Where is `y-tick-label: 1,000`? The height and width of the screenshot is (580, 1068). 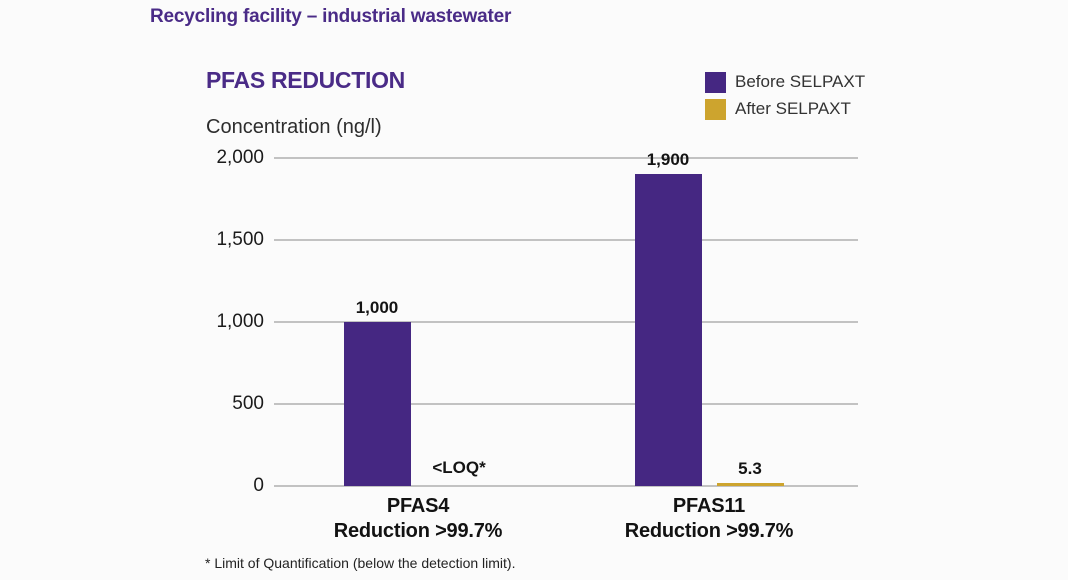
y-tick-label: 1,000 is located at coordinates (240, 321).